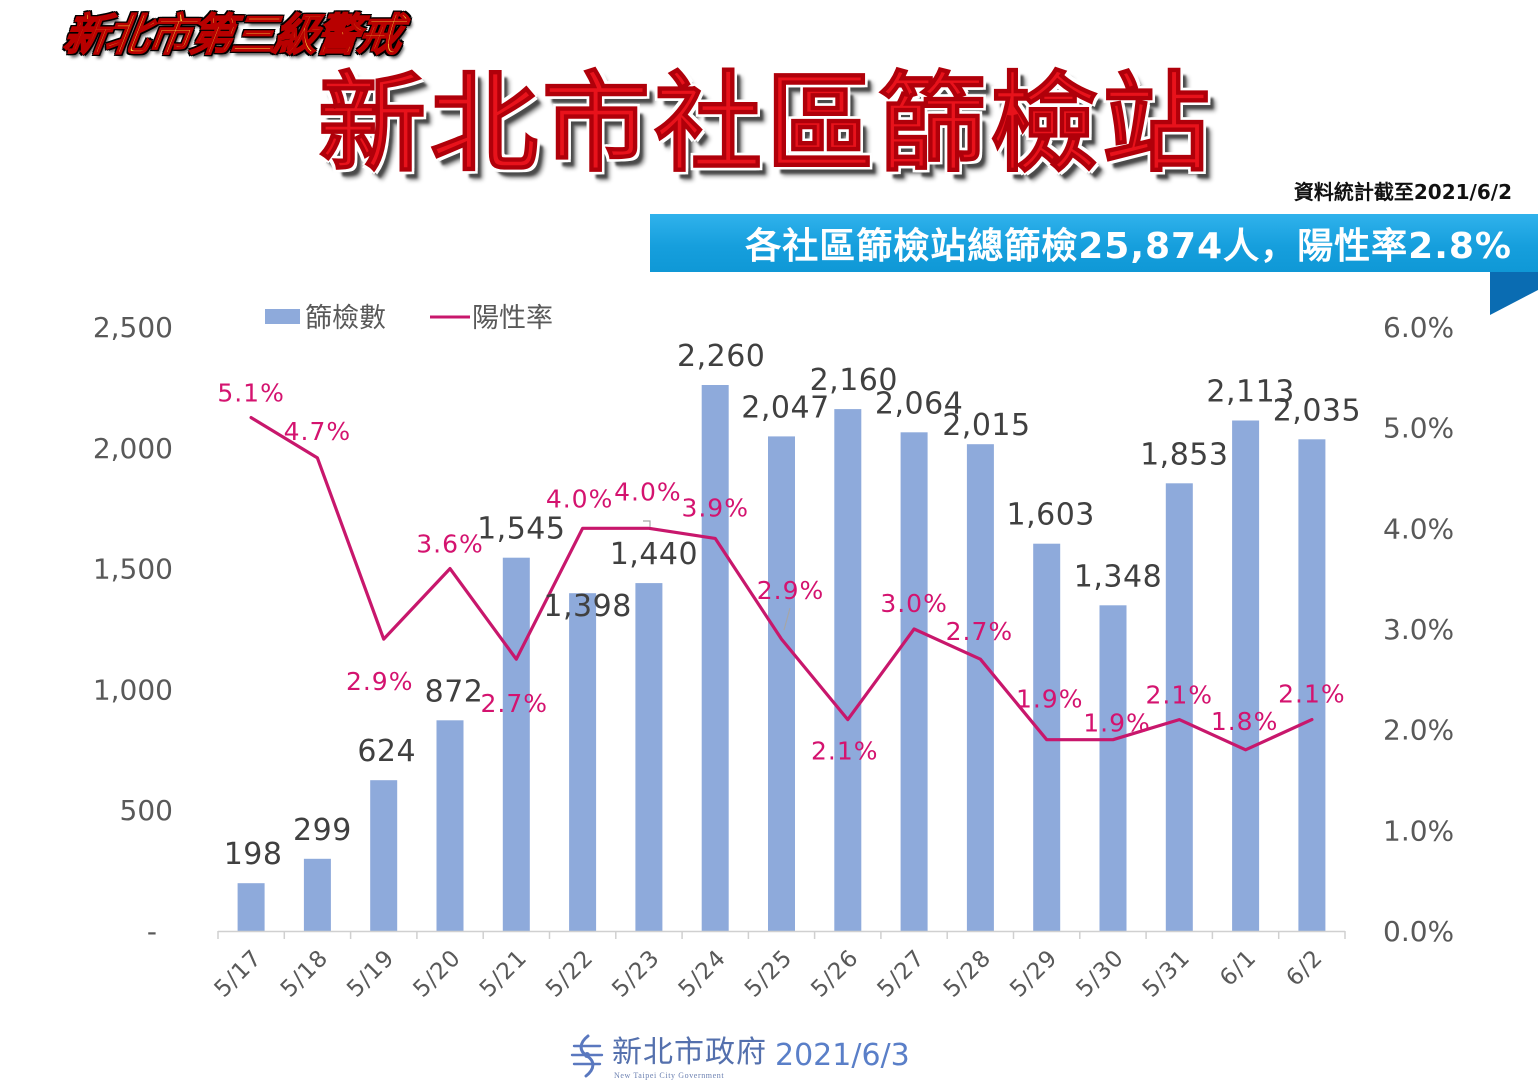  Describe the element at coordinates (454, 691) in the screenshot. I see `bar-value-label: 872` at that location.